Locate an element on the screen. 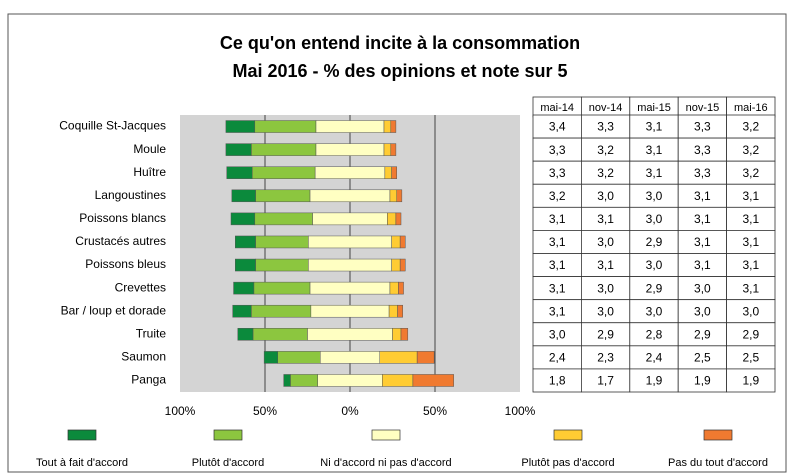 The image size is (793, 475). table-value: 1,7 is located at coordinates (605, 381).